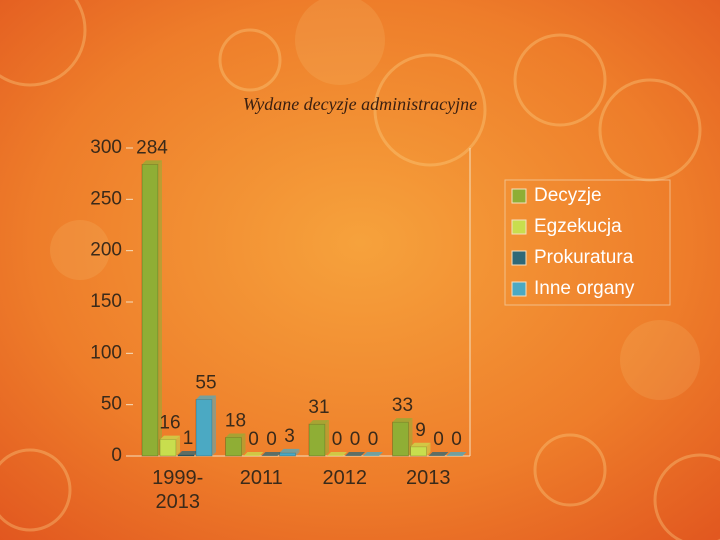 This screenshot has width=720, height=540. I want to click on value-label: 284, so click(152, 147).